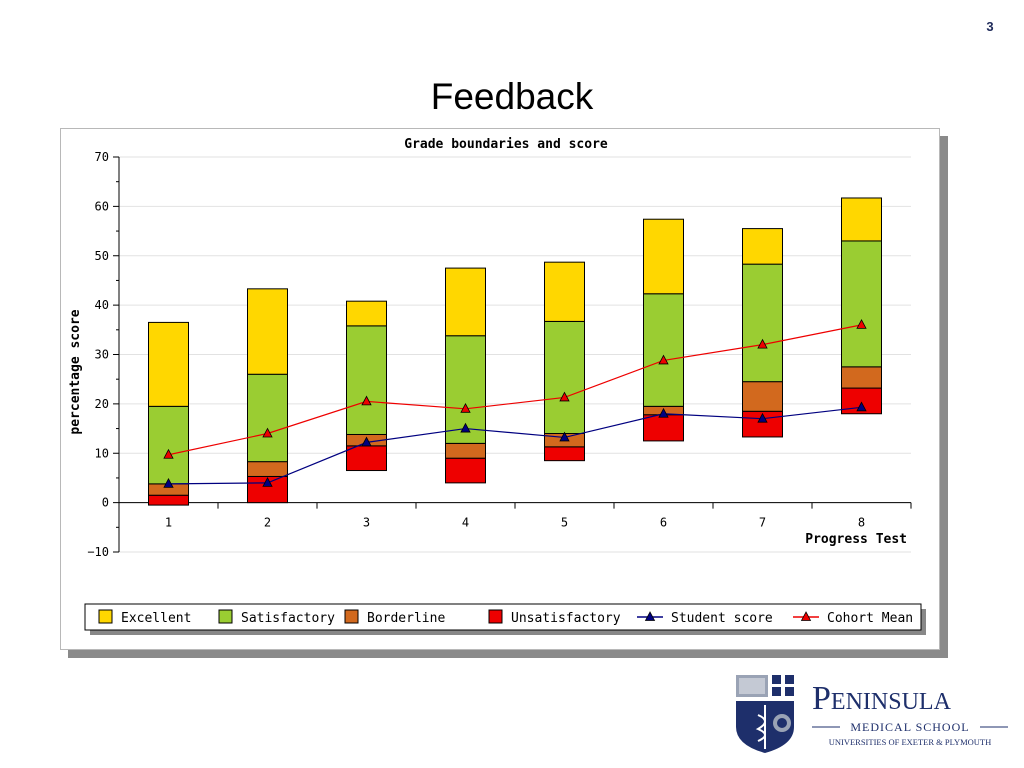 The height and width of the screenshot is (768, 1024). Describe the element at coordinates (861, 523) in the screenshot. I see `x-tick-label: 8` at that location.